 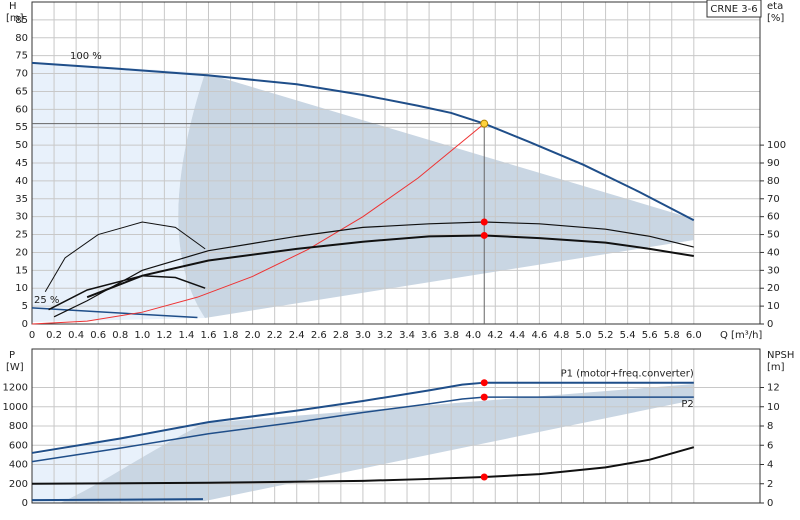 What do you see at coordinates (775, 6) in the screenshot?
I see `y2-label: eta` at bounding box center [775, 6].